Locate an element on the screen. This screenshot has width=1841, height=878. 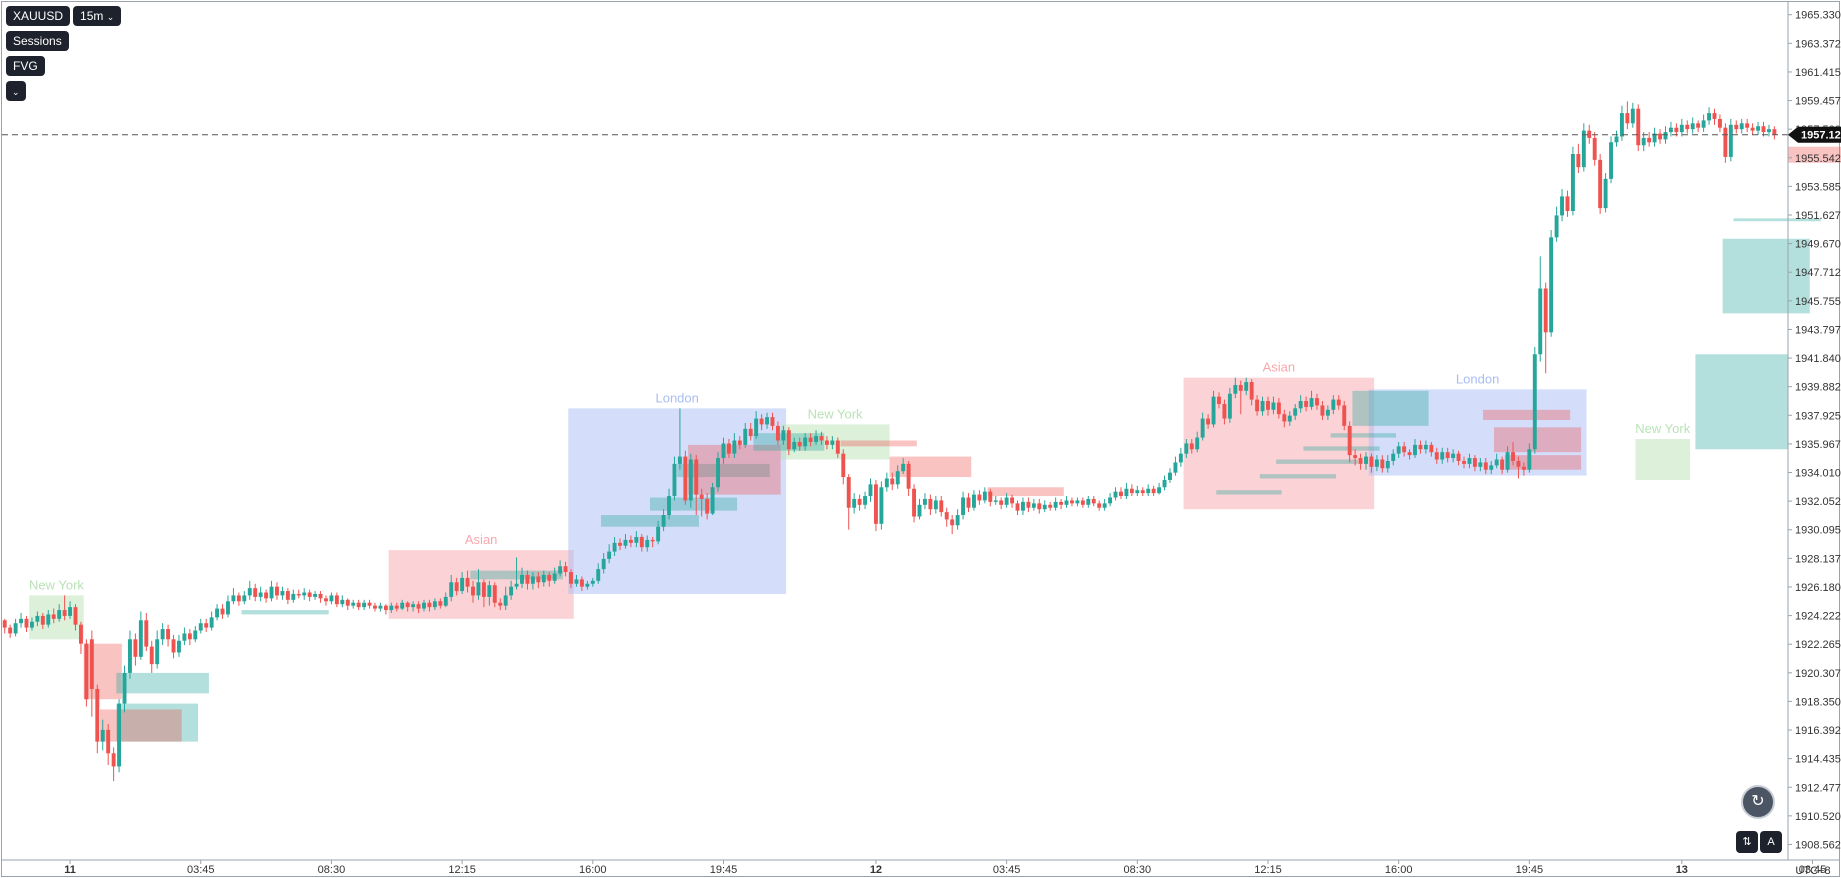
session-box is located at coordinates (1662, 459).